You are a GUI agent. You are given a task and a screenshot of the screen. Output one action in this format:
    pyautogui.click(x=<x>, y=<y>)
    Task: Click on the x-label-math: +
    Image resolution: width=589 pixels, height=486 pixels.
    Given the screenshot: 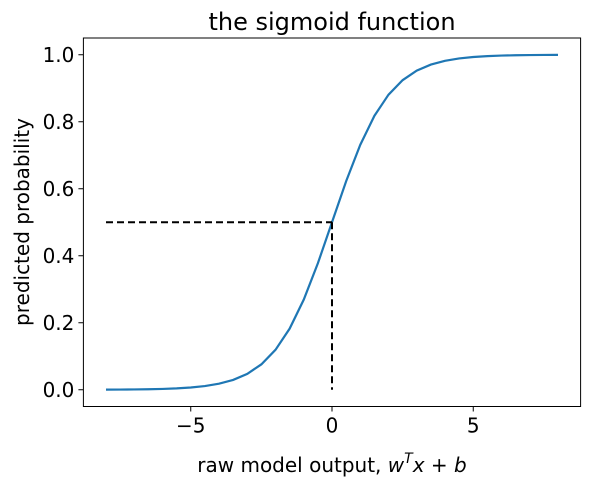 What is the action you would take?
    pyautogui.click(x=439, y=465)
    